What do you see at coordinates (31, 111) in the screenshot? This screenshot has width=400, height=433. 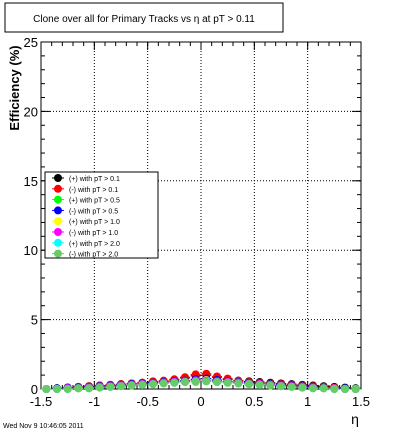 I see `y-tick-label: 20` at bounding box center [31, 111].